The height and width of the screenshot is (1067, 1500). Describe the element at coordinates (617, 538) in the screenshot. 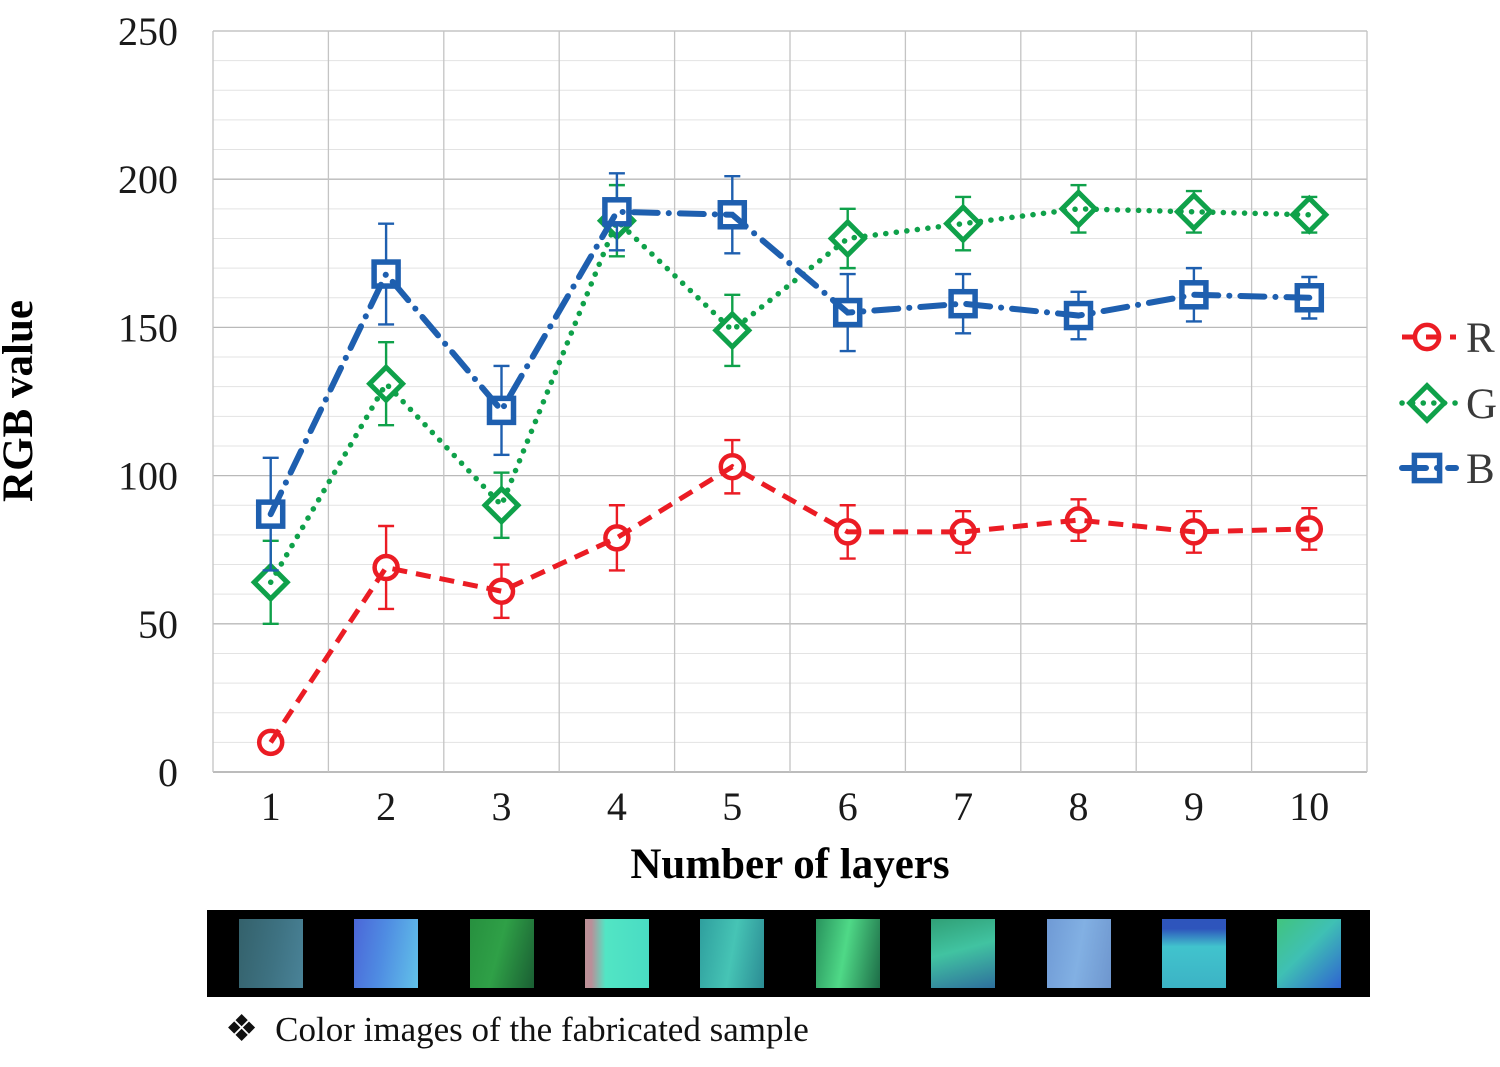

I see `circle-marker` at that location.